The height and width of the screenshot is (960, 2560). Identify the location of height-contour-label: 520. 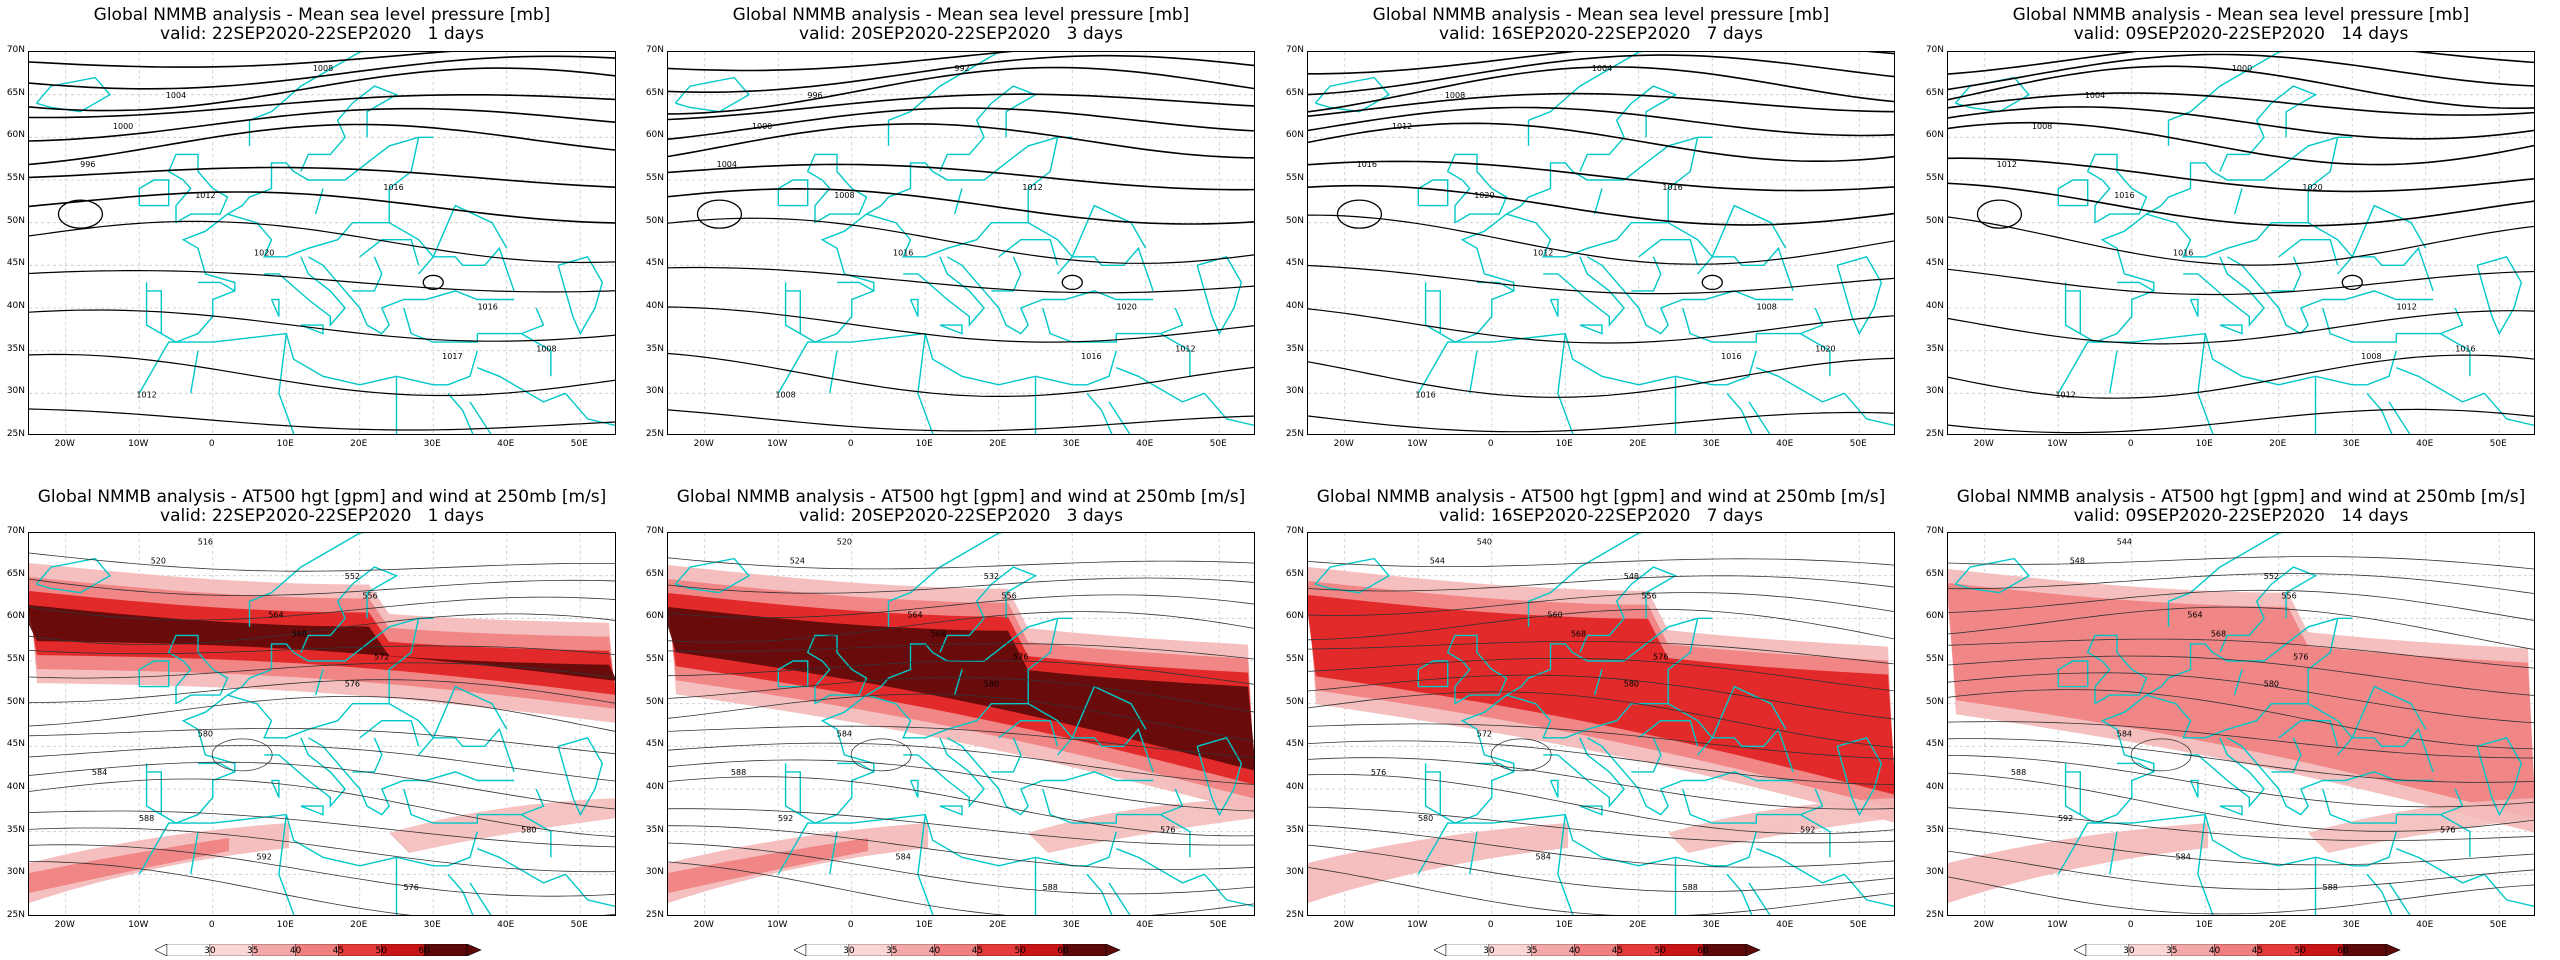
(158, 561).